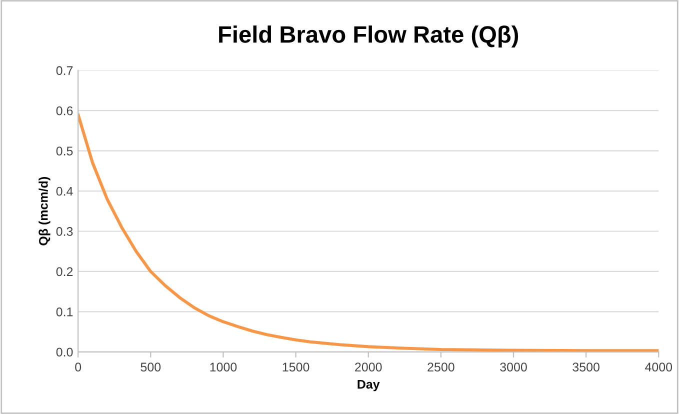 The image size is (679, 414). I want to click on y-tick-label: 0.6, so click(64, 111).